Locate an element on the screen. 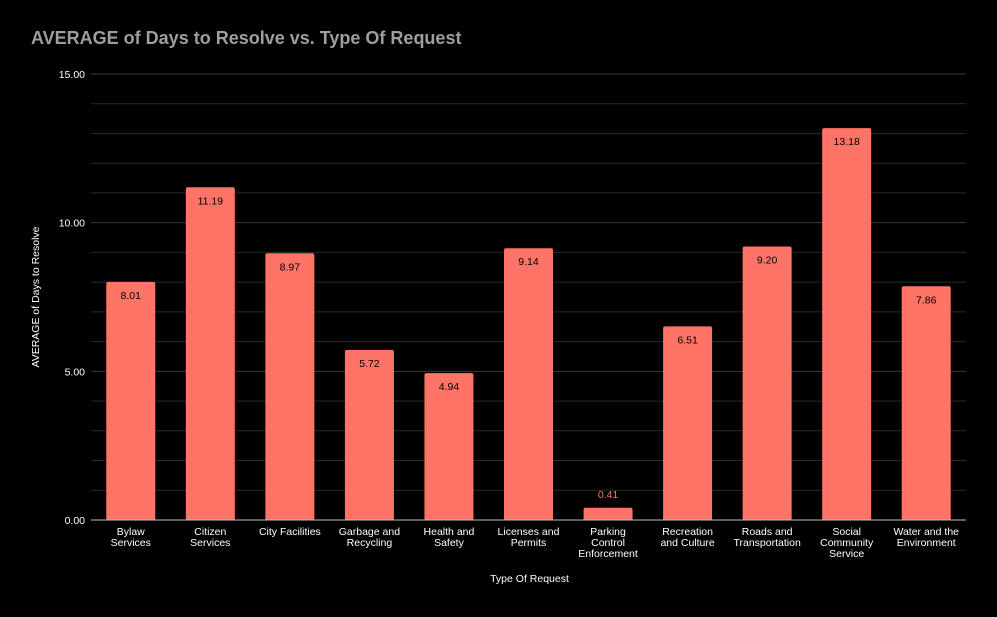  x-axis-title: Type Of Request is located at coordinates (529, 579).